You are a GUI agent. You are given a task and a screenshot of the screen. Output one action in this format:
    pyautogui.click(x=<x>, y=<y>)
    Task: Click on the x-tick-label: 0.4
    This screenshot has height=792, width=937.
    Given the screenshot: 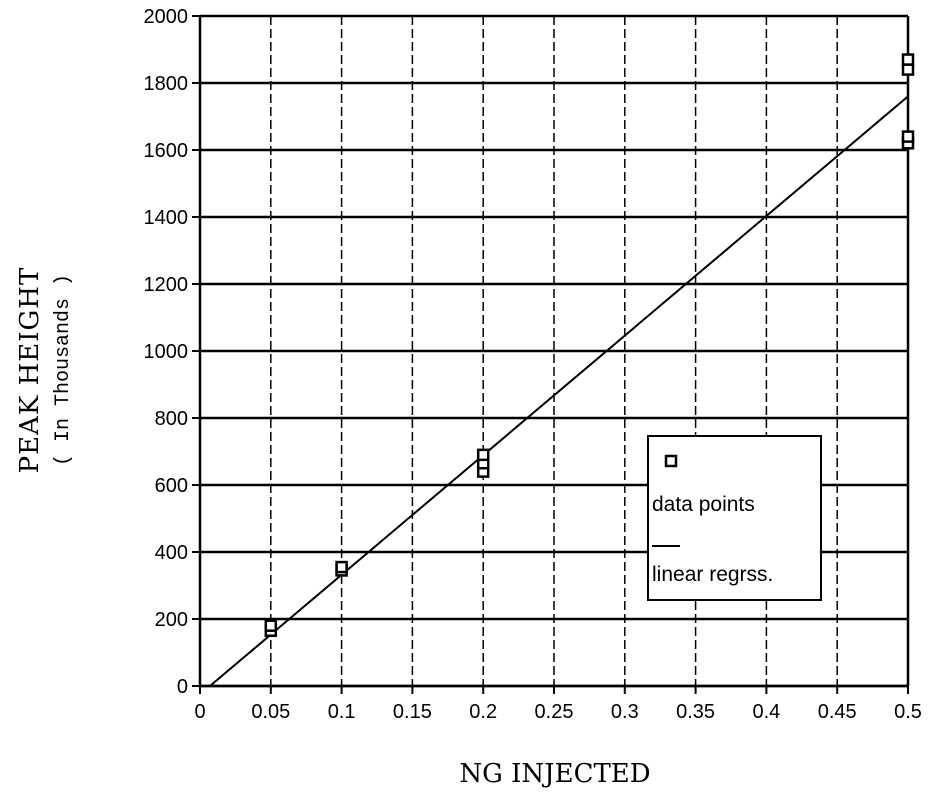 What is the action you would take?
    pyautogui.click(x=766, y=712)
    